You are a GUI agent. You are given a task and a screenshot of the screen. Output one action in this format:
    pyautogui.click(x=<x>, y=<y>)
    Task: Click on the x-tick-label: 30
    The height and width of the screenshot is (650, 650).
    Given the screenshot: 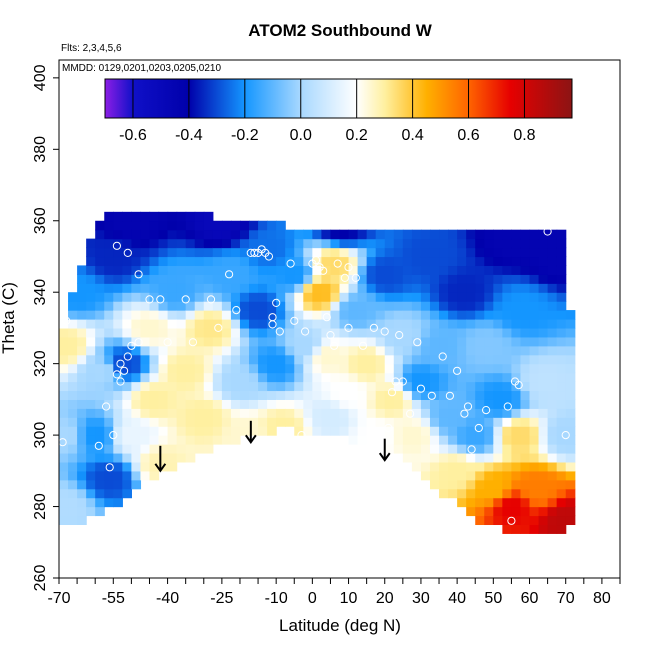 What is the action you would take?
    pyautogui.click(x=421, y=598)
    